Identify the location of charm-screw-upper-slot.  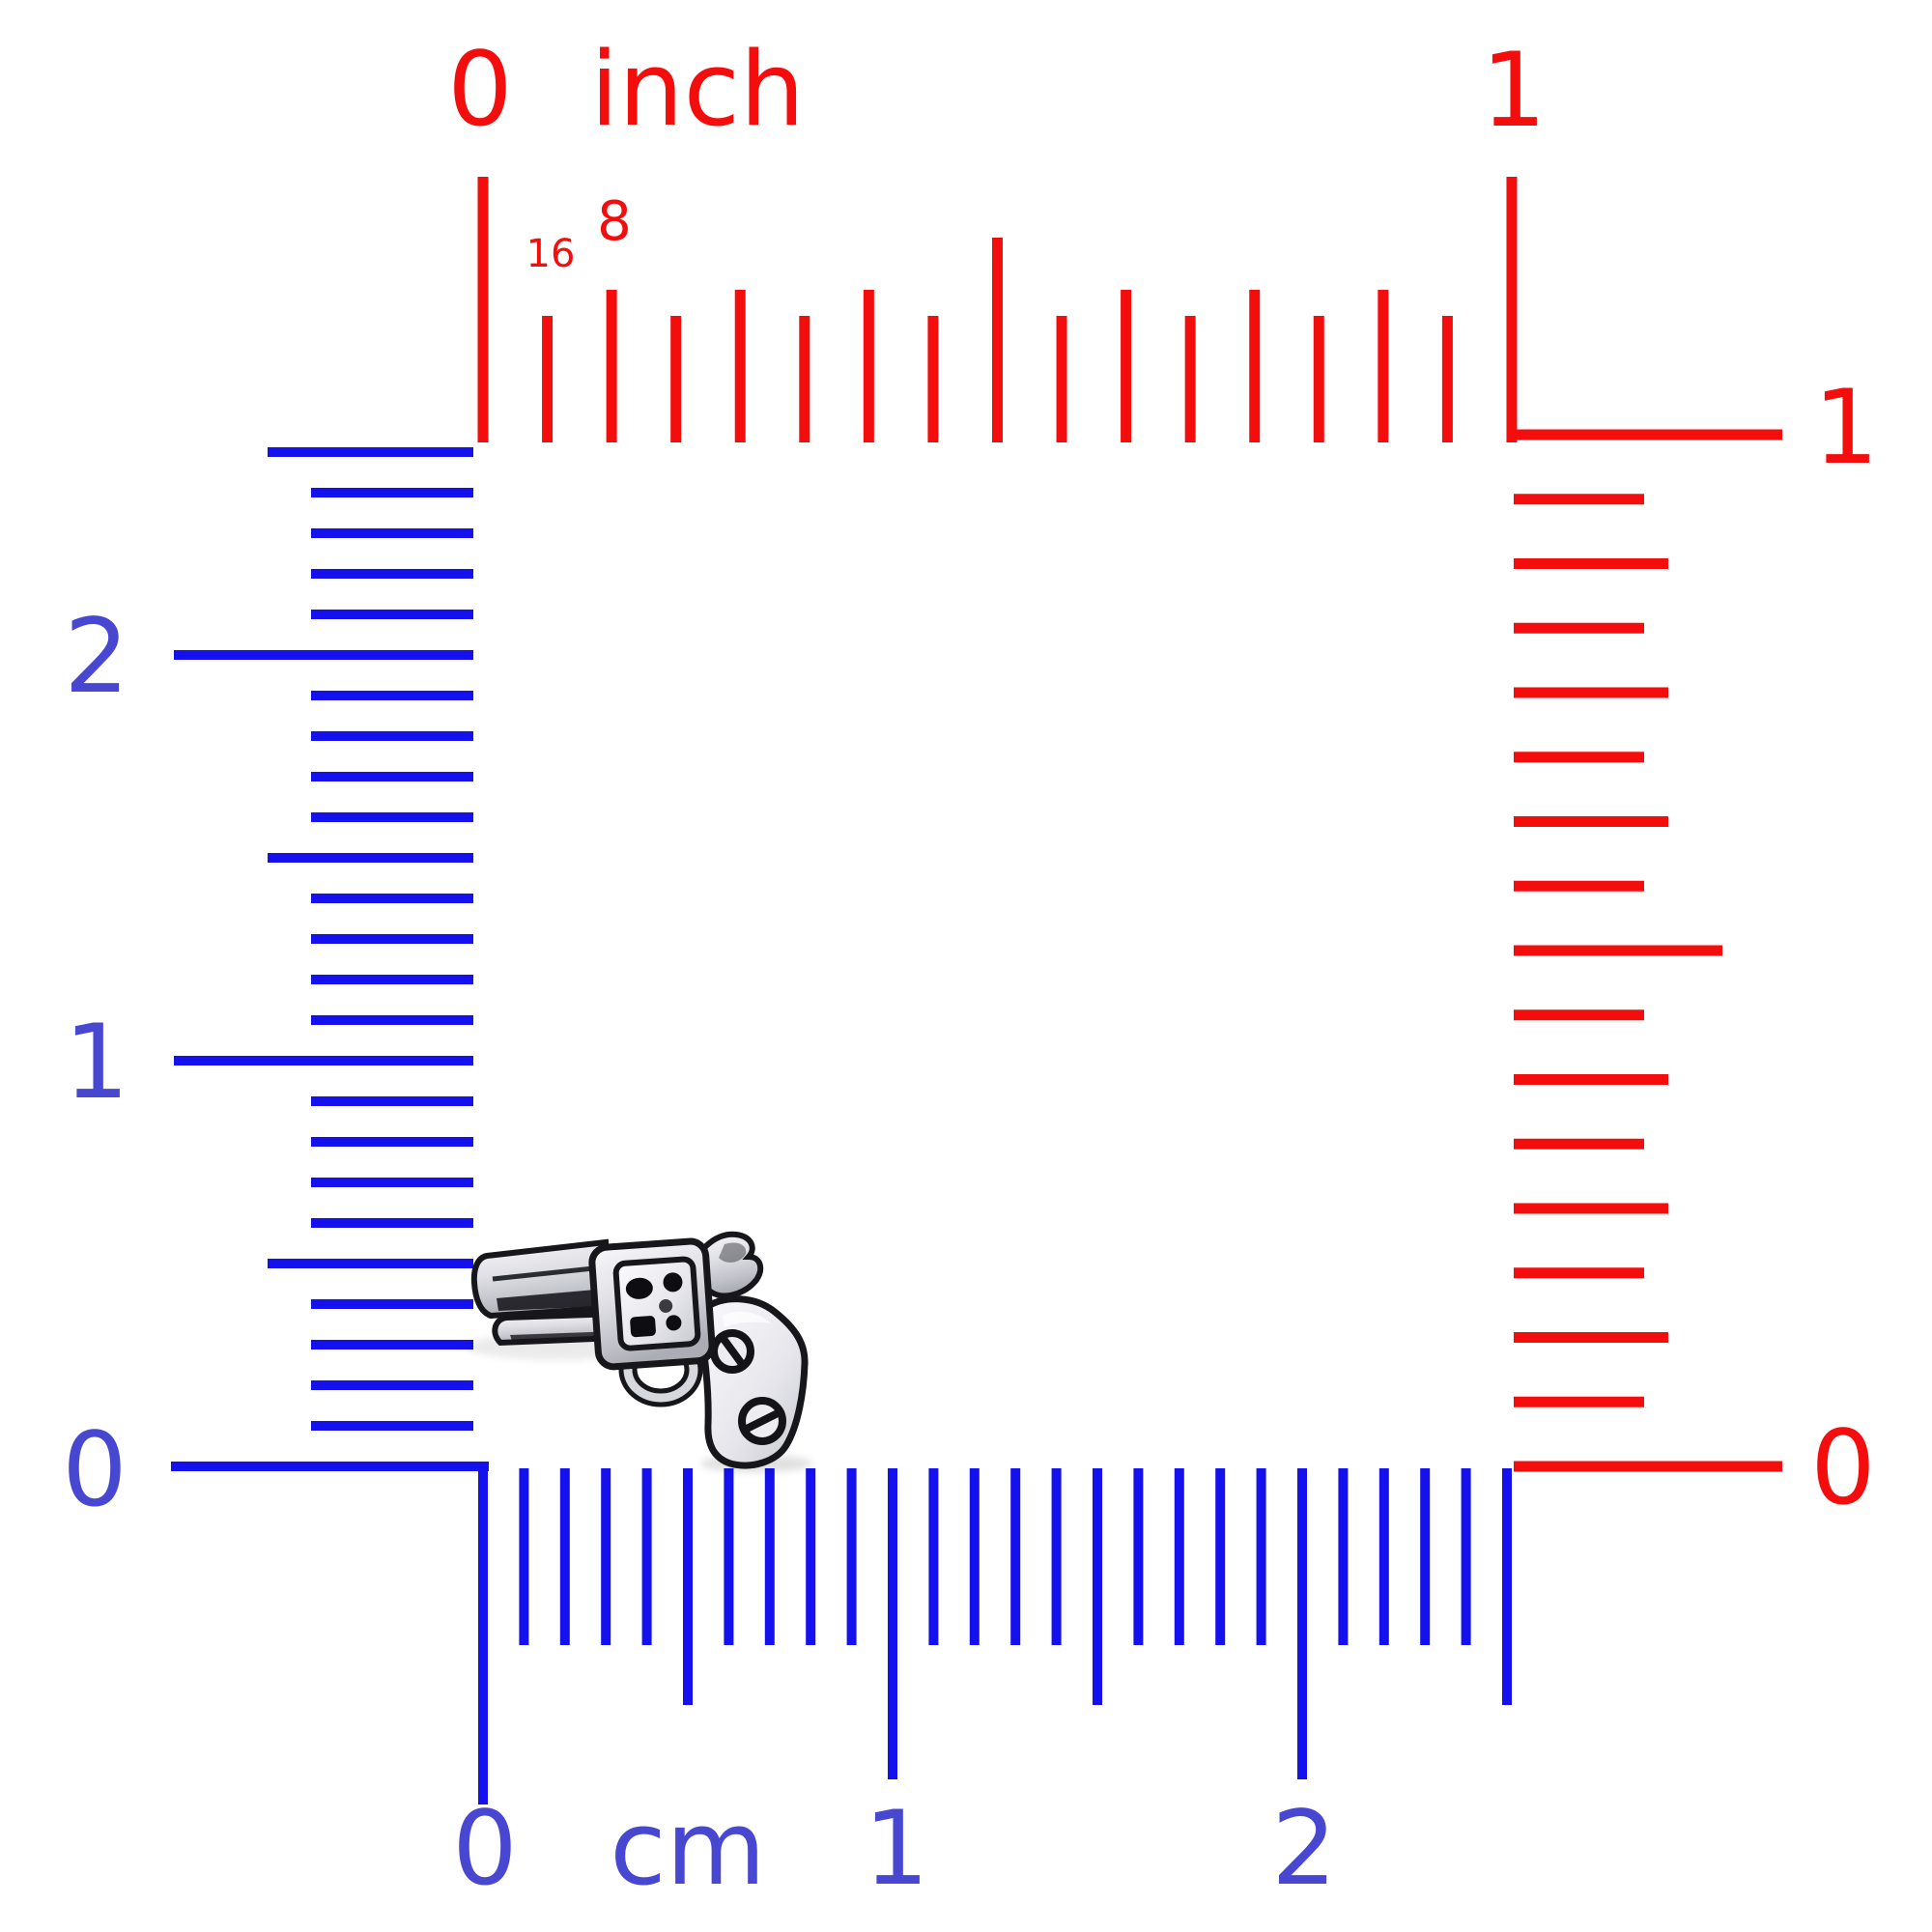
(733, 1351).